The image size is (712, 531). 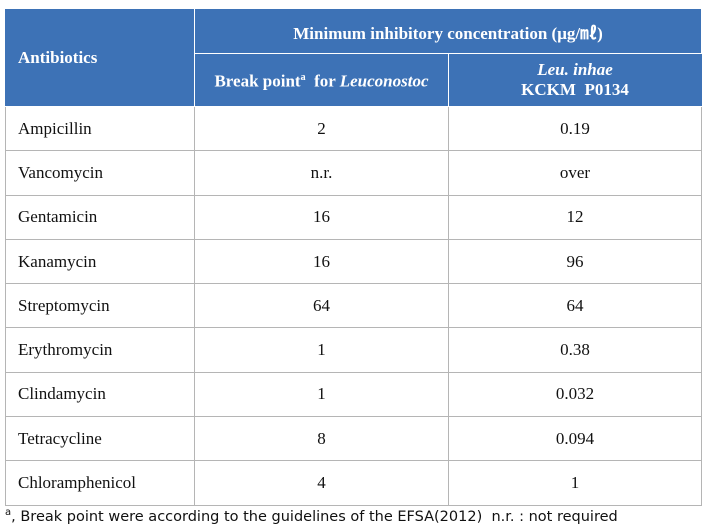 I want to click on antibiotic-name: Gentamicin, so click(x=100, y=217).